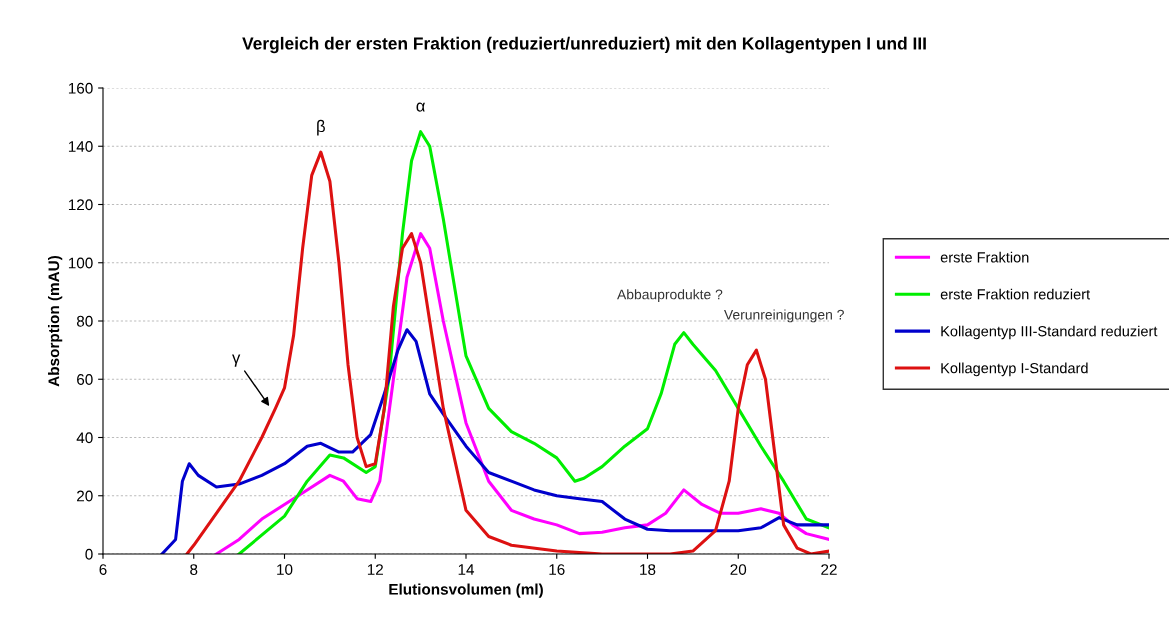 This screenshot has width=1169, height=630. I want to click on legend-label: Kollagentyp I-Standard, so click(1014, 369).